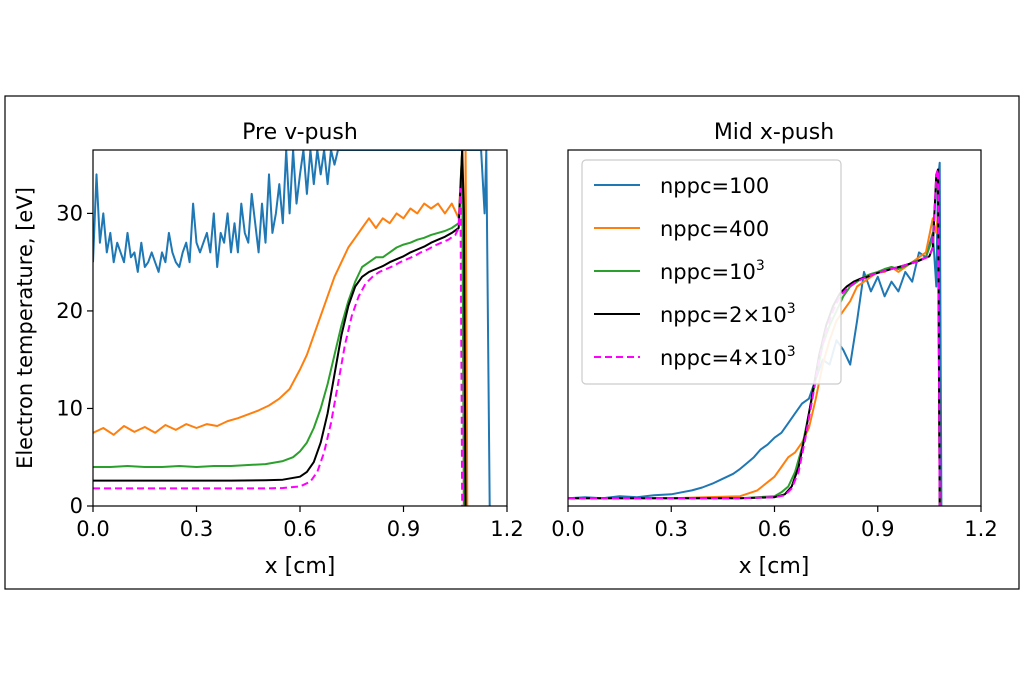 Image resolution: width=1025 pixels, height=685 pixels. Describe the element at coordinates (25, 328) in the screenshot. I see `y-axis-label: Electron temperature, [eV]` at that location.